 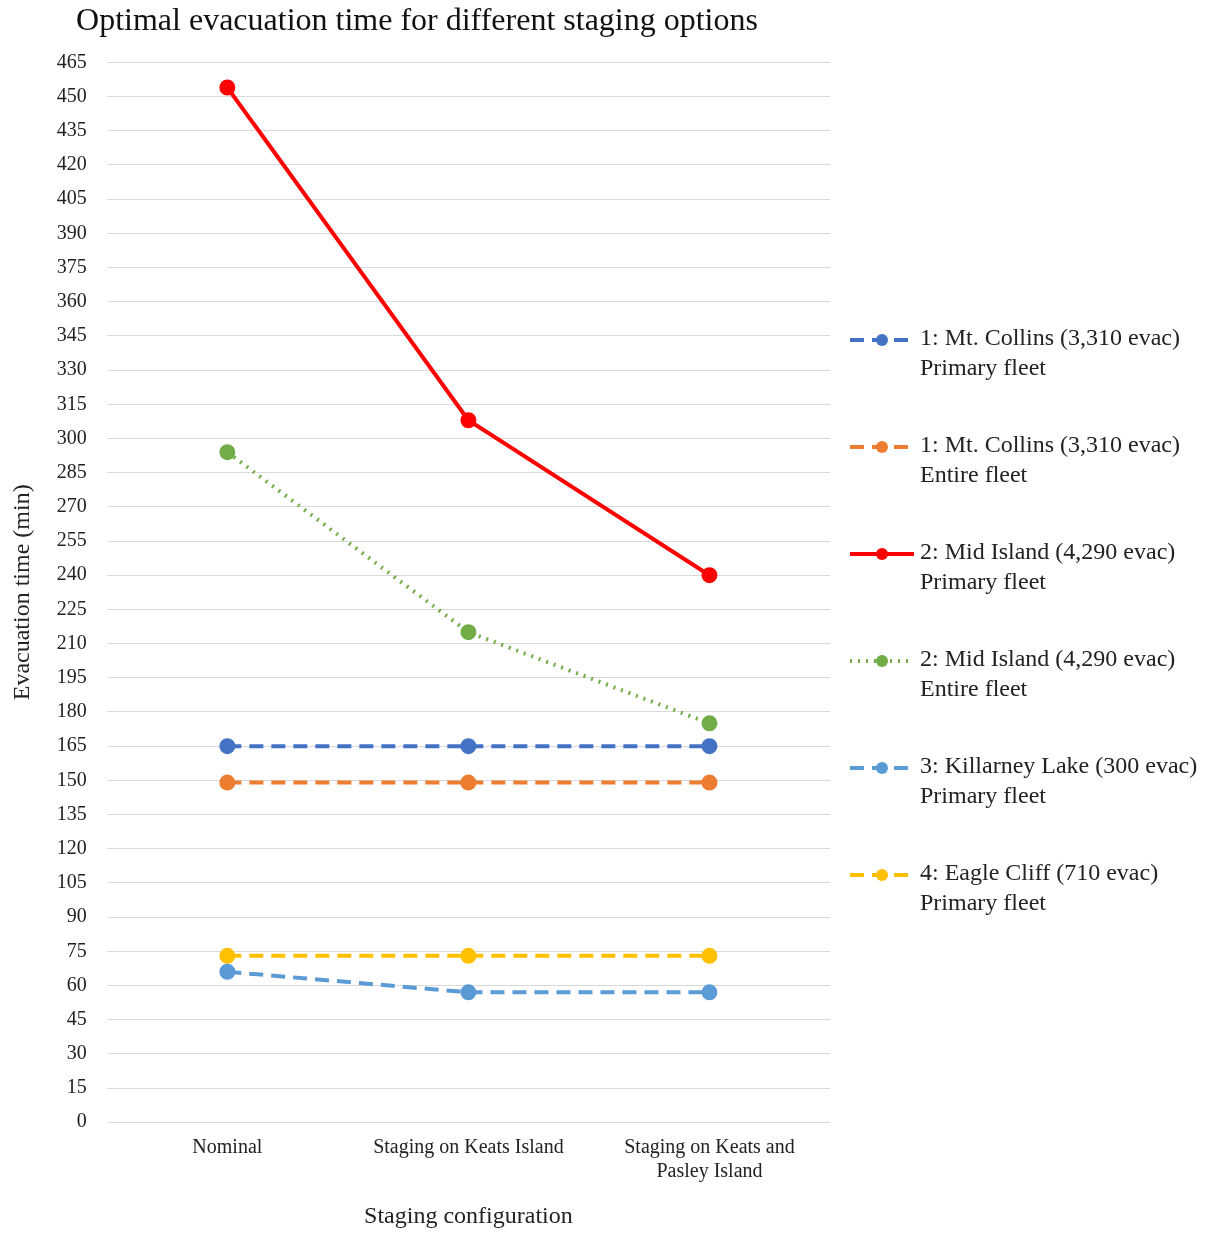 What do you see at coordinates (71, 436) in the screenshot?
I see `y-tick-label: 300` at bounding box center [71, 436].